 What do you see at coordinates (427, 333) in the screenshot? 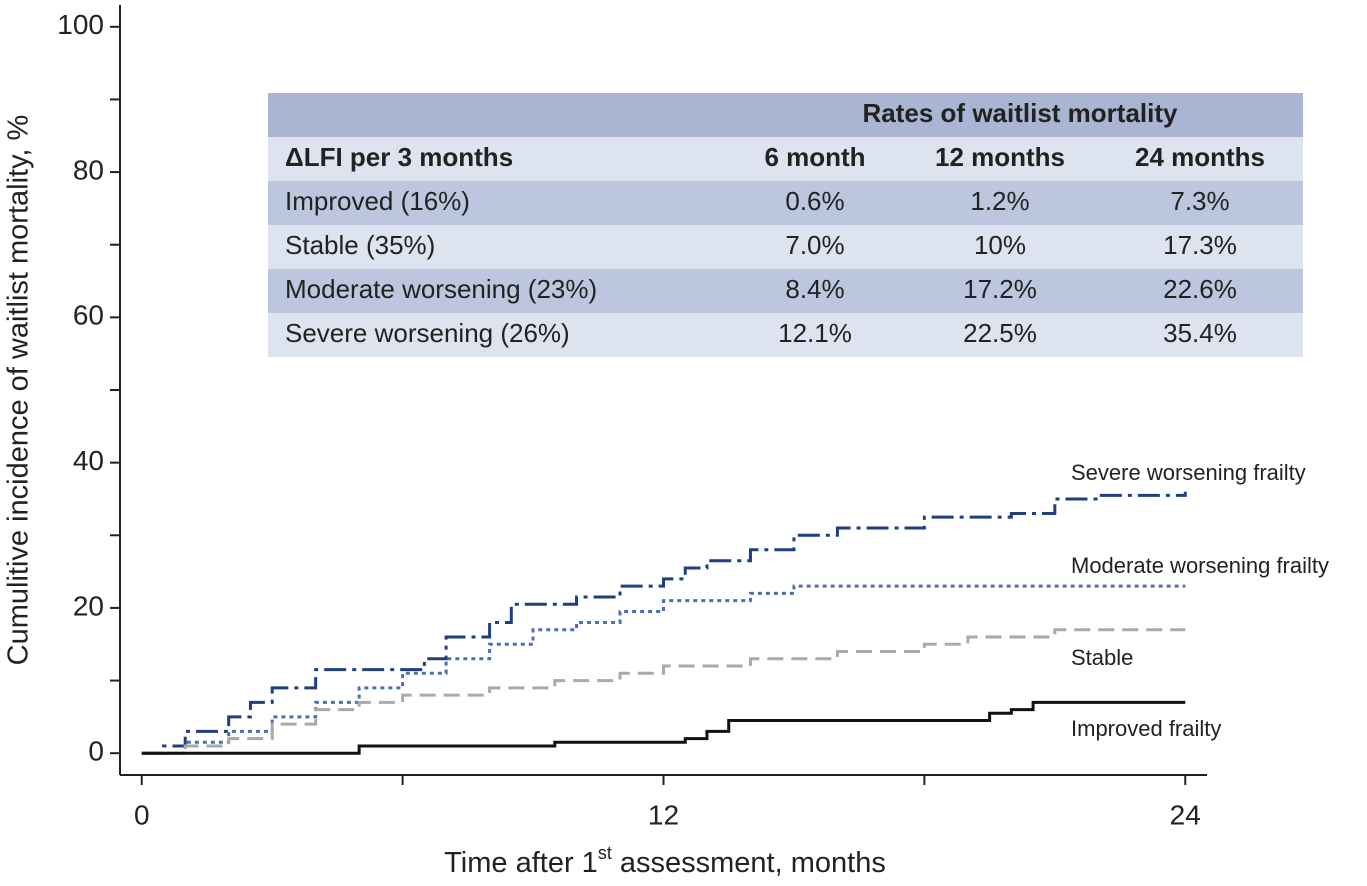
I see `table-cell: Severe worsening (26%)` at bounding box center [427, 333].